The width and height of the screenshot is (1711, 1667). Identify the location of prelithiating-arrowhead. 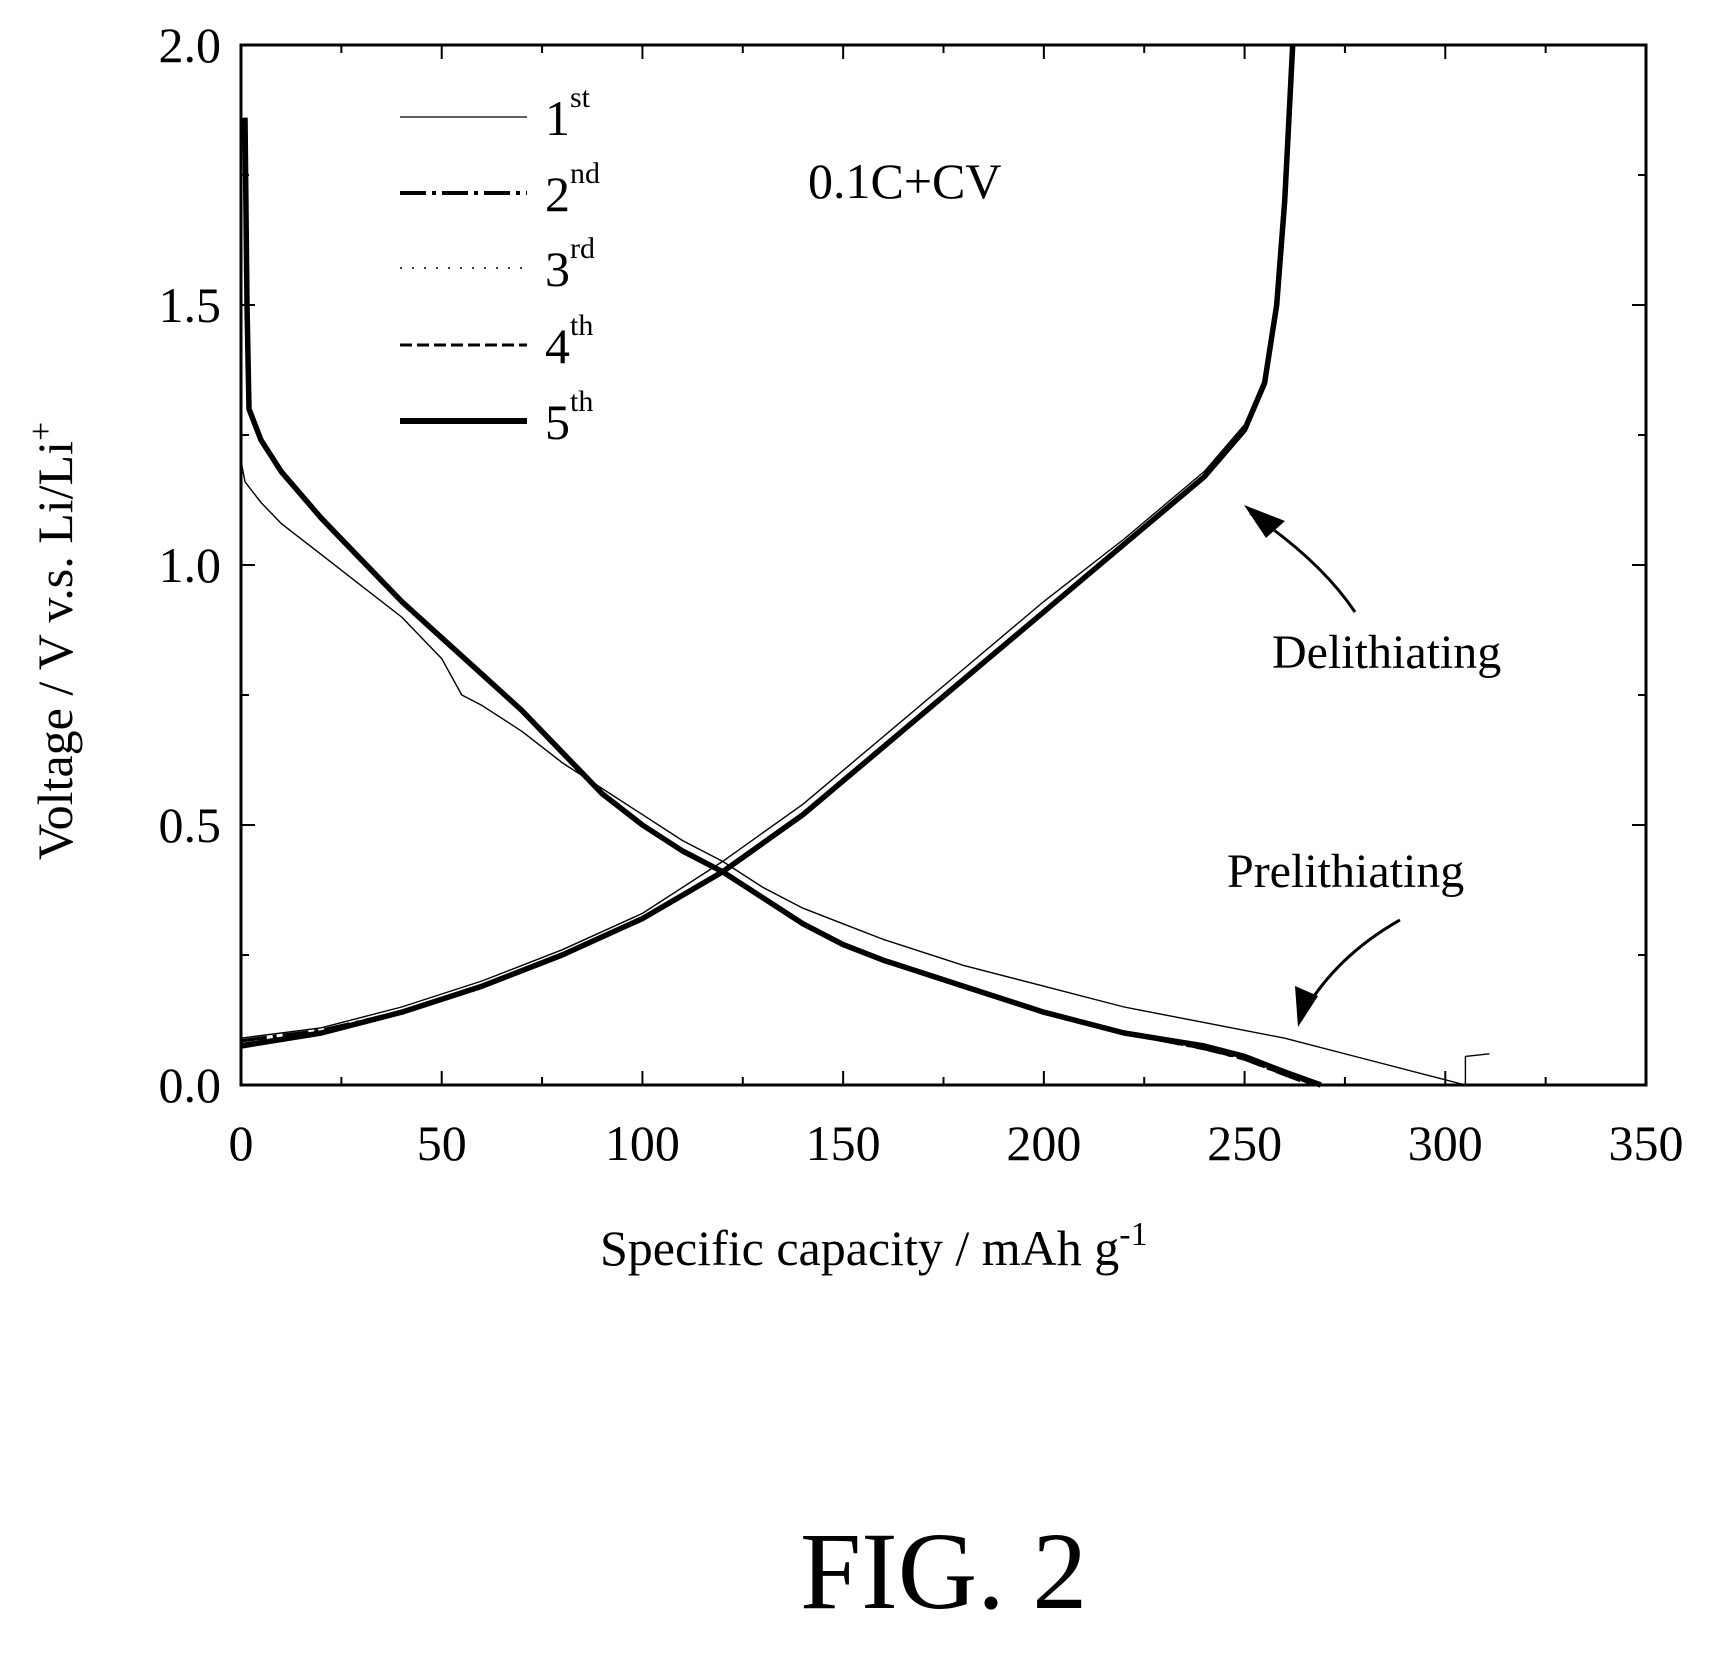
(1306, 1006).